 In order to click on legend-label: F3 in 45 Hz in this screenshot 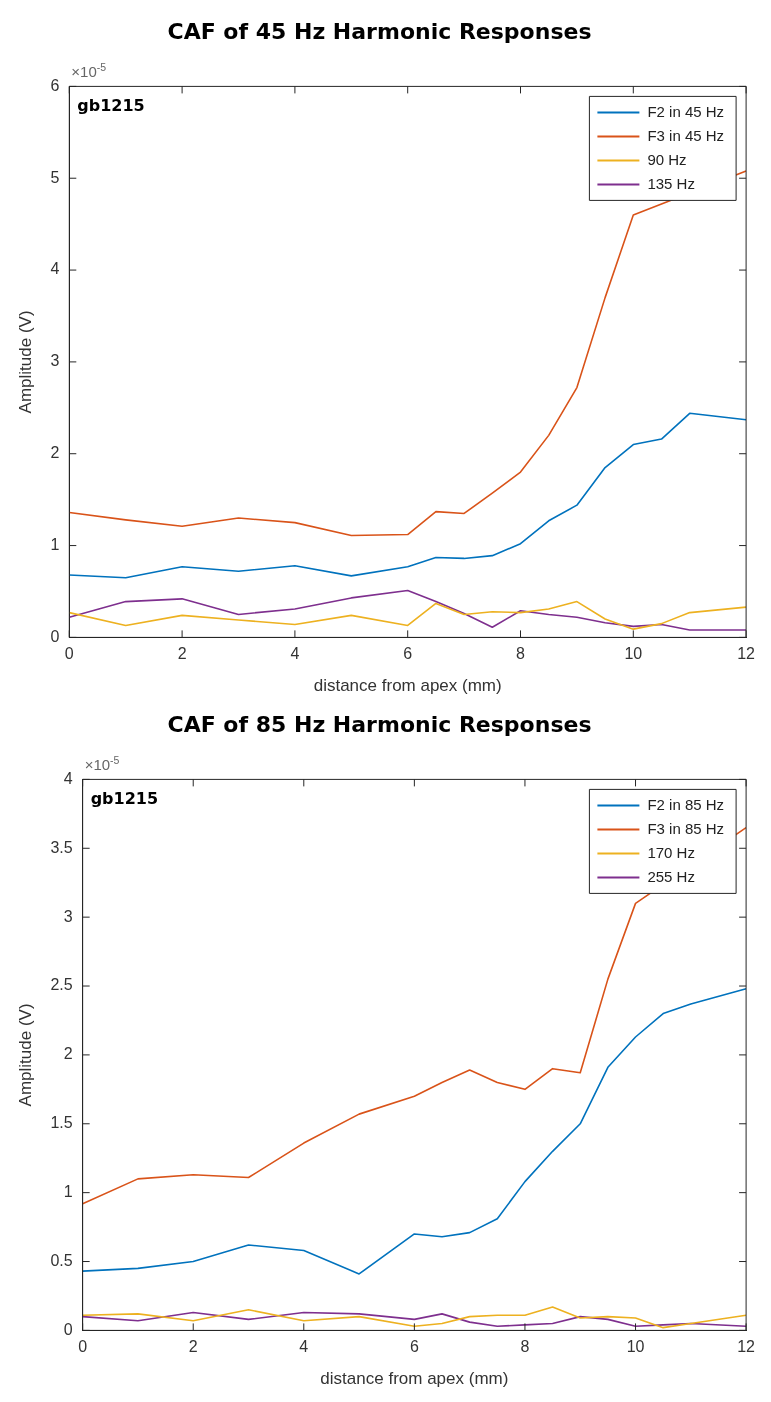, I will do `click(686, 135)`.